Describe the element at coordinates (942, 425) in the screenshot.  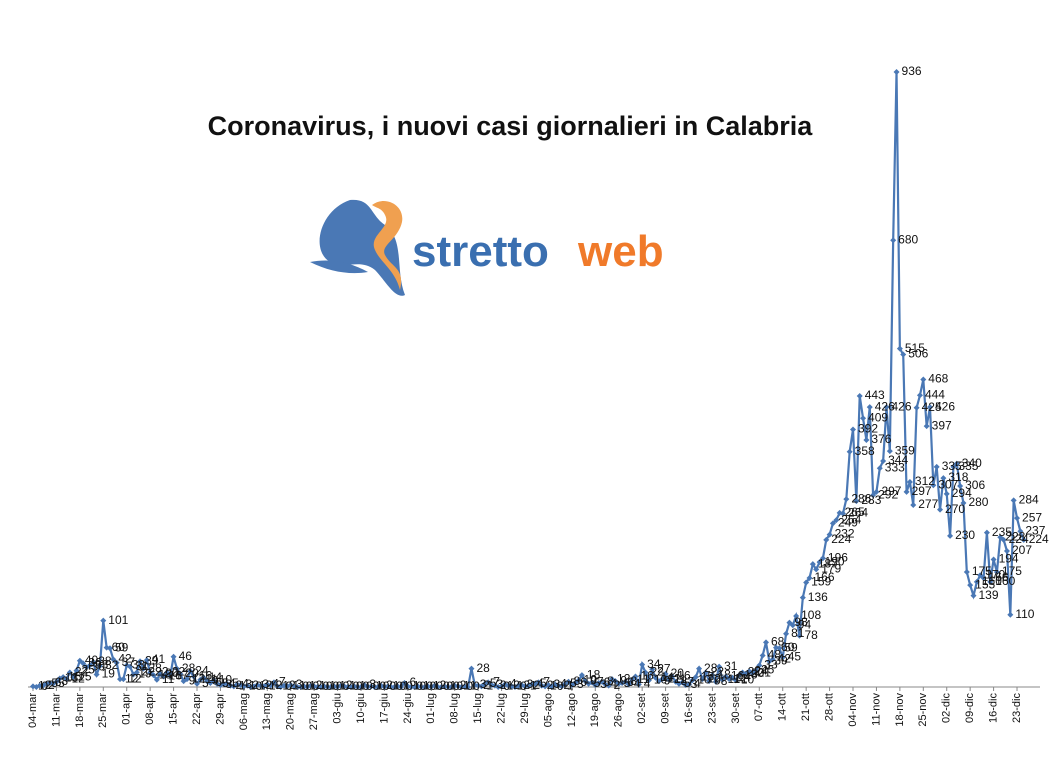
I see `value-label: 397` at that location.